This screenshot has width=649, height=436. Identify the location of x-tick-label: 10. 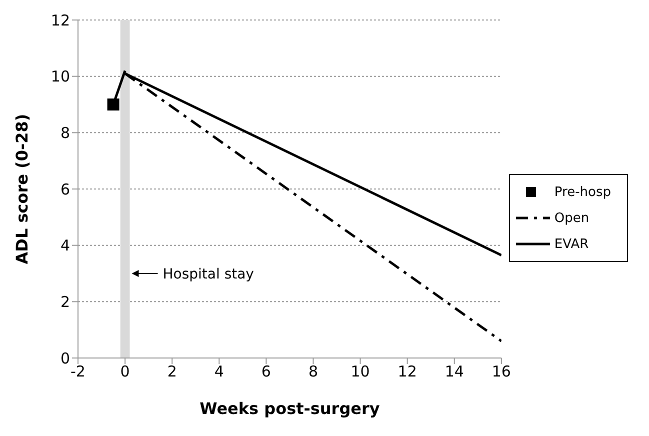
(360, 371).